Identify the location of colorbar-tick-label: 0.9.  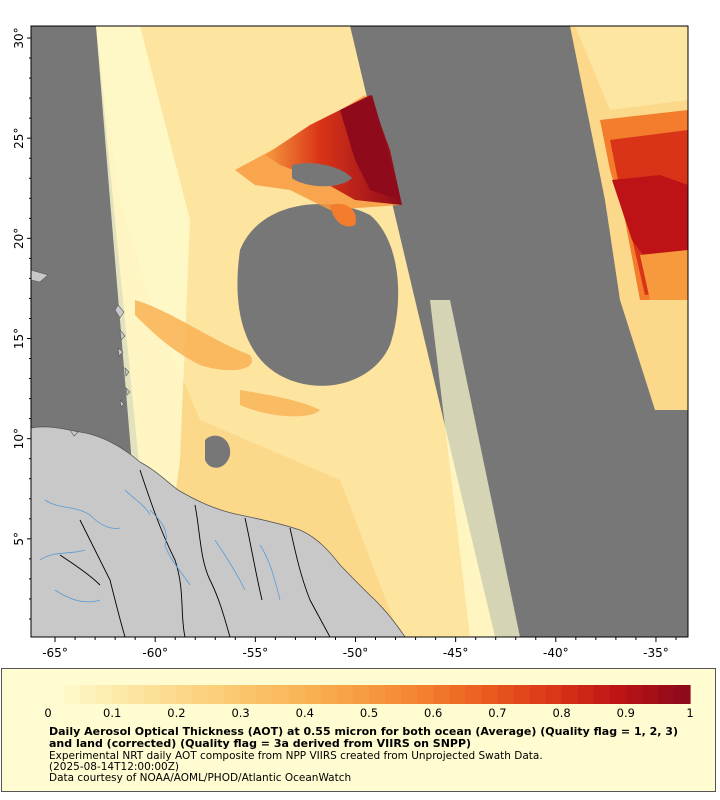
(626, 713).